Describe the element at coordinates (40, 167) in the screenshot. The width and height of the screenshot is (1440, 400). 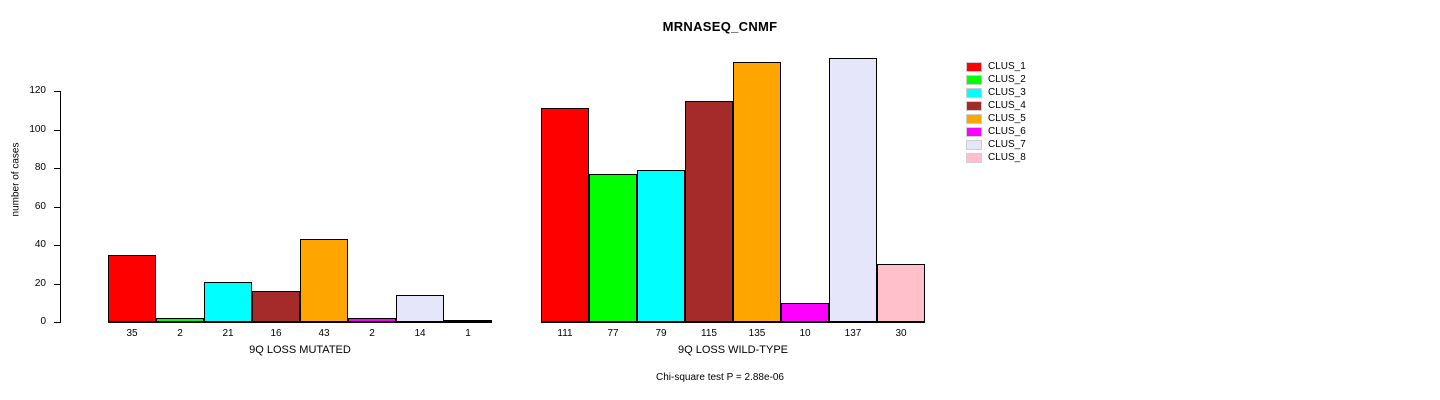
I see `y-axis-tick-label: 80` at that location.